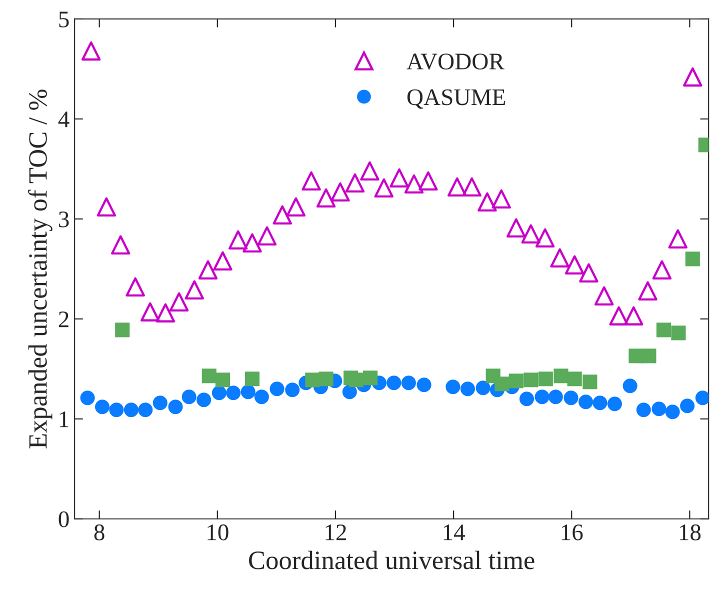 Image resolution: width=710 pixels, height=593 pixels. I want to click on legend-label: AVODOR, so click(455, 62).